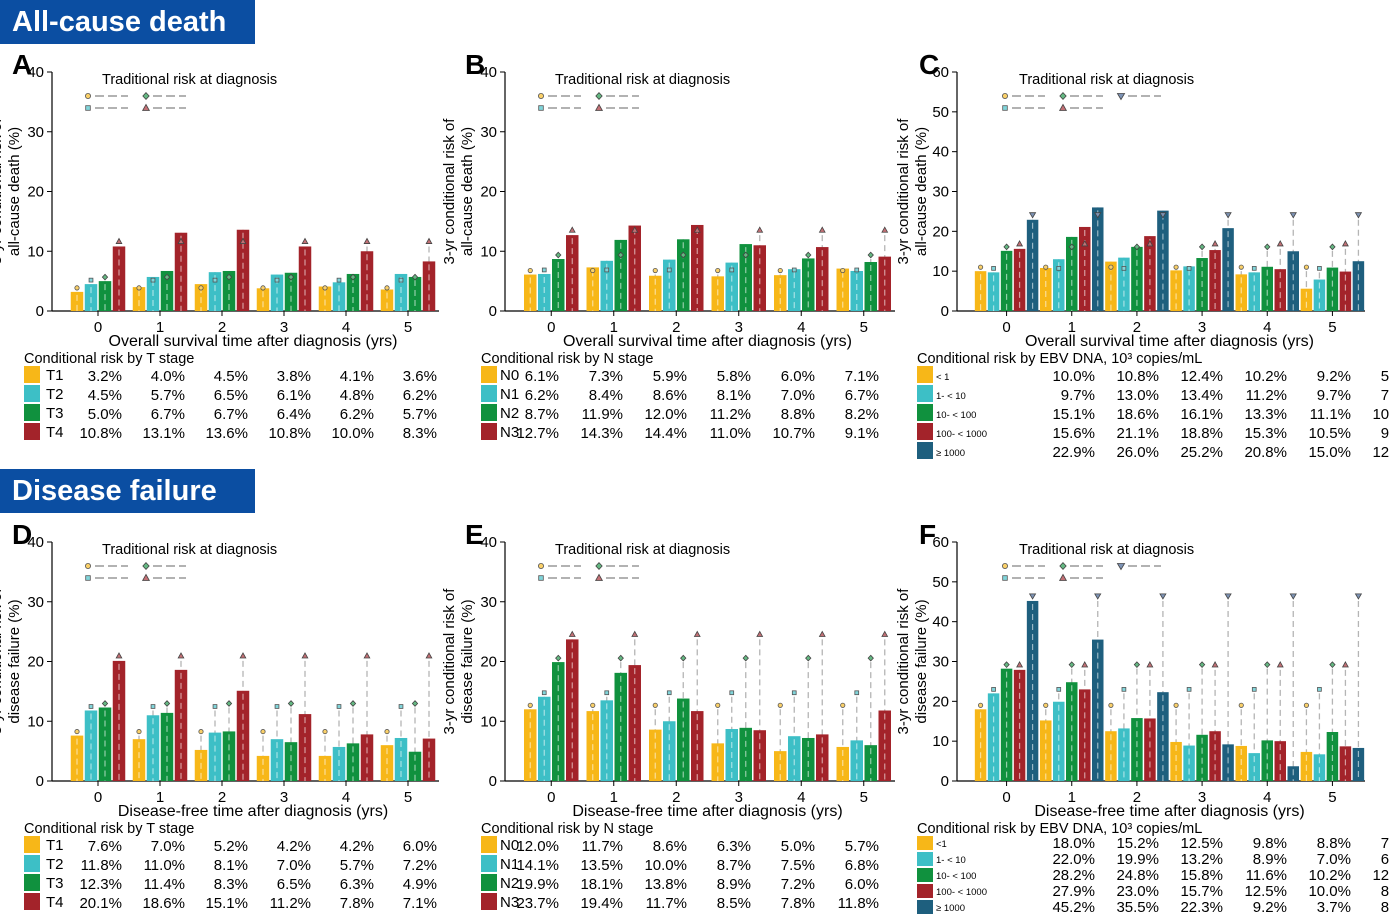  I want to click on table-cell: 7.1%, so click(862, 376).